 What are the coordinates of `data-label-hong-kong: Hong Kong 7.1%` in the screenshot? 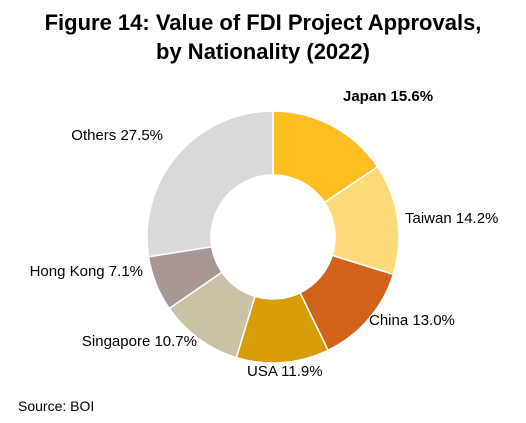 It's located at (86, 271).